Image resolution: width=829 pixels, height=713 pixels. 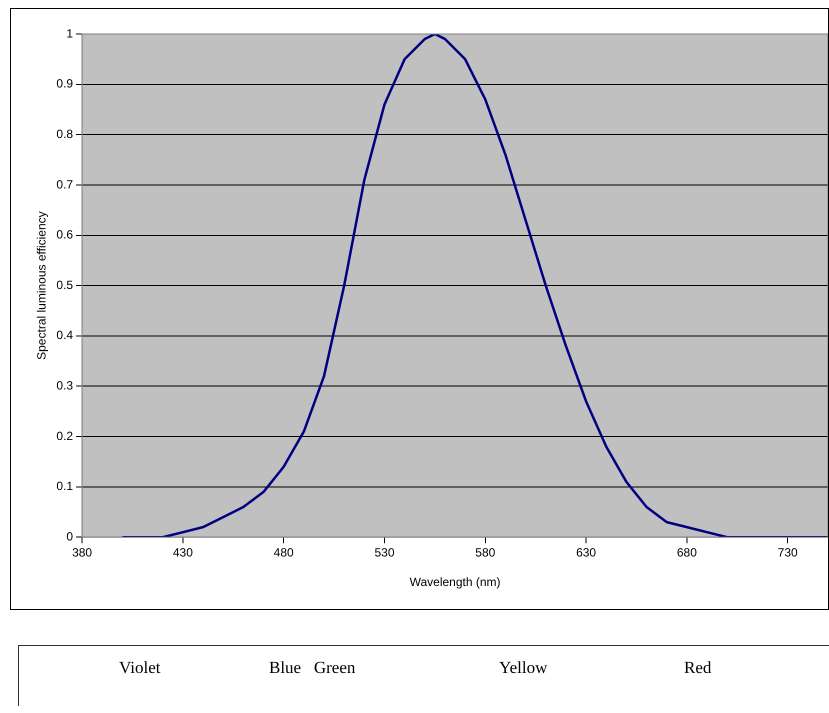 What do you see at coordinates (139, 668) in the screenshot?
I see `text: Violet` at bounding box center [139, 668].